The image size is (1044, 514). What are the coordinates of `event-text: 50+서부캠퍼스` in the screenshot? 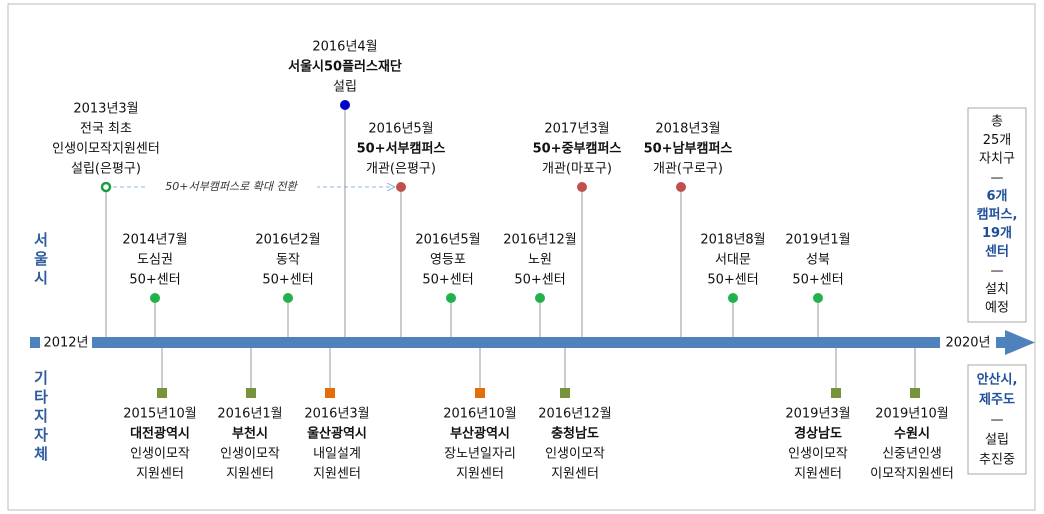 It's located at (401, 149).